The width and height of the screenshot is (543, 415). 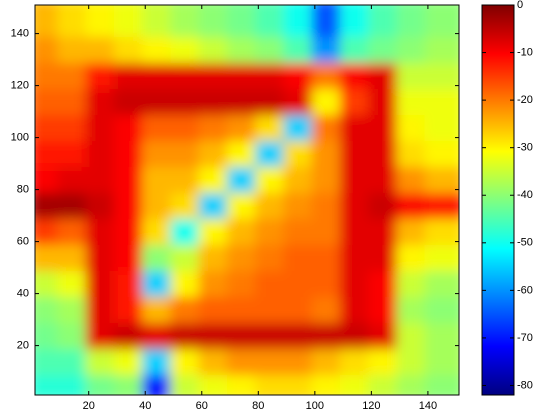 I want to click on y-tick-label: 80, so click(x=23, y=190).